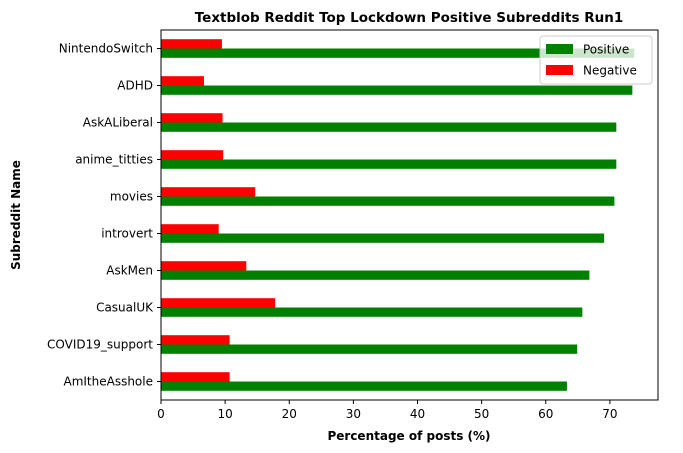  I want to click on bar-negative-AskALiberal, so click(192, 118).